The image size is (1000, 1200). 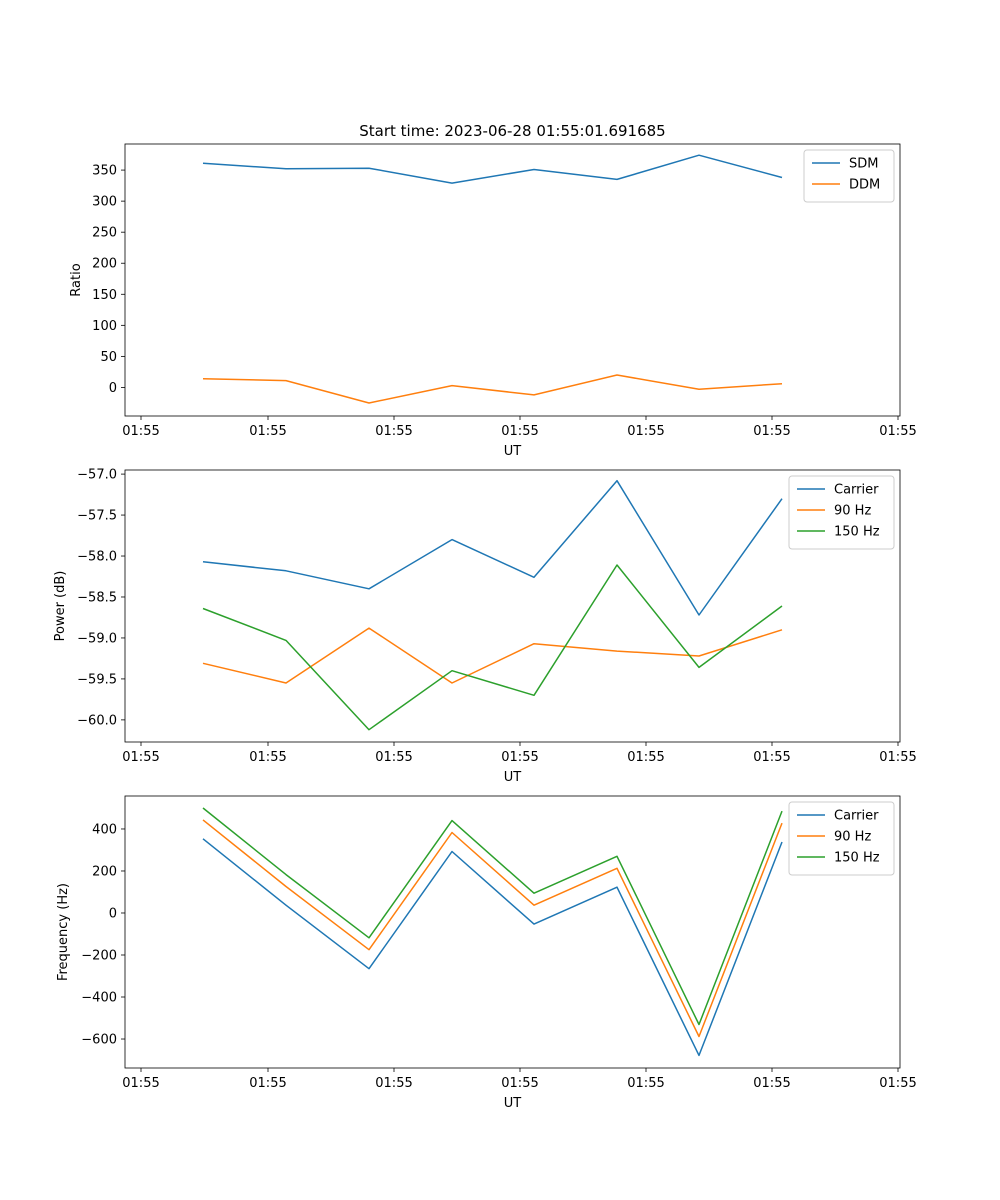 I want to click on y-tick-label: 350, so click(x=104, y=171).